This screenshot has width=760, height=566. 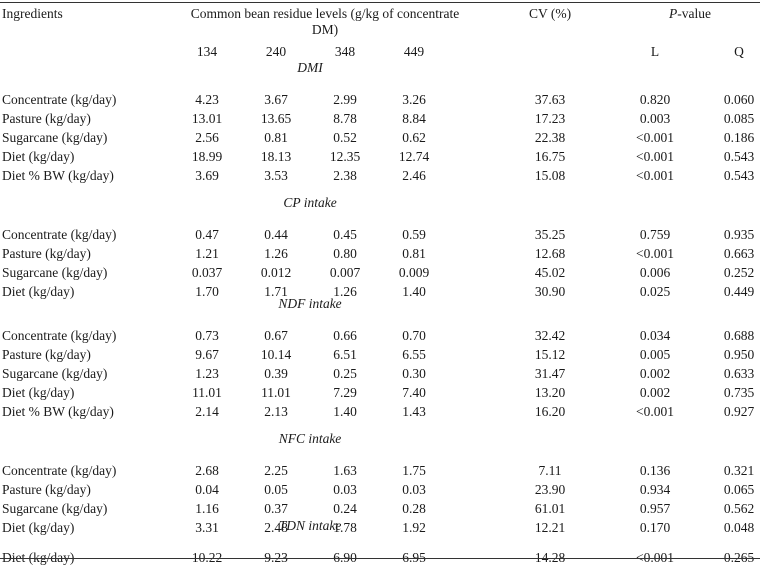 I want to click on row-value: 12.74, so click(x=414, y=157).